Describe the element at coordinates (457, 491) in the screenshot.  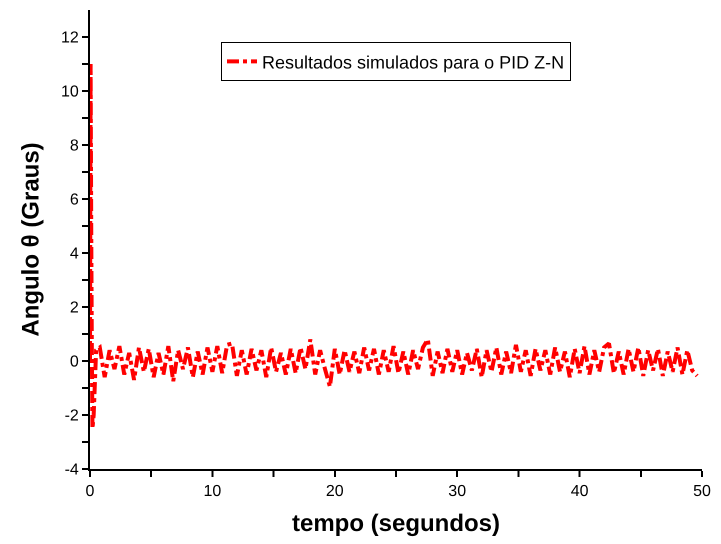
I see `x-tick-label: 30` at that location.